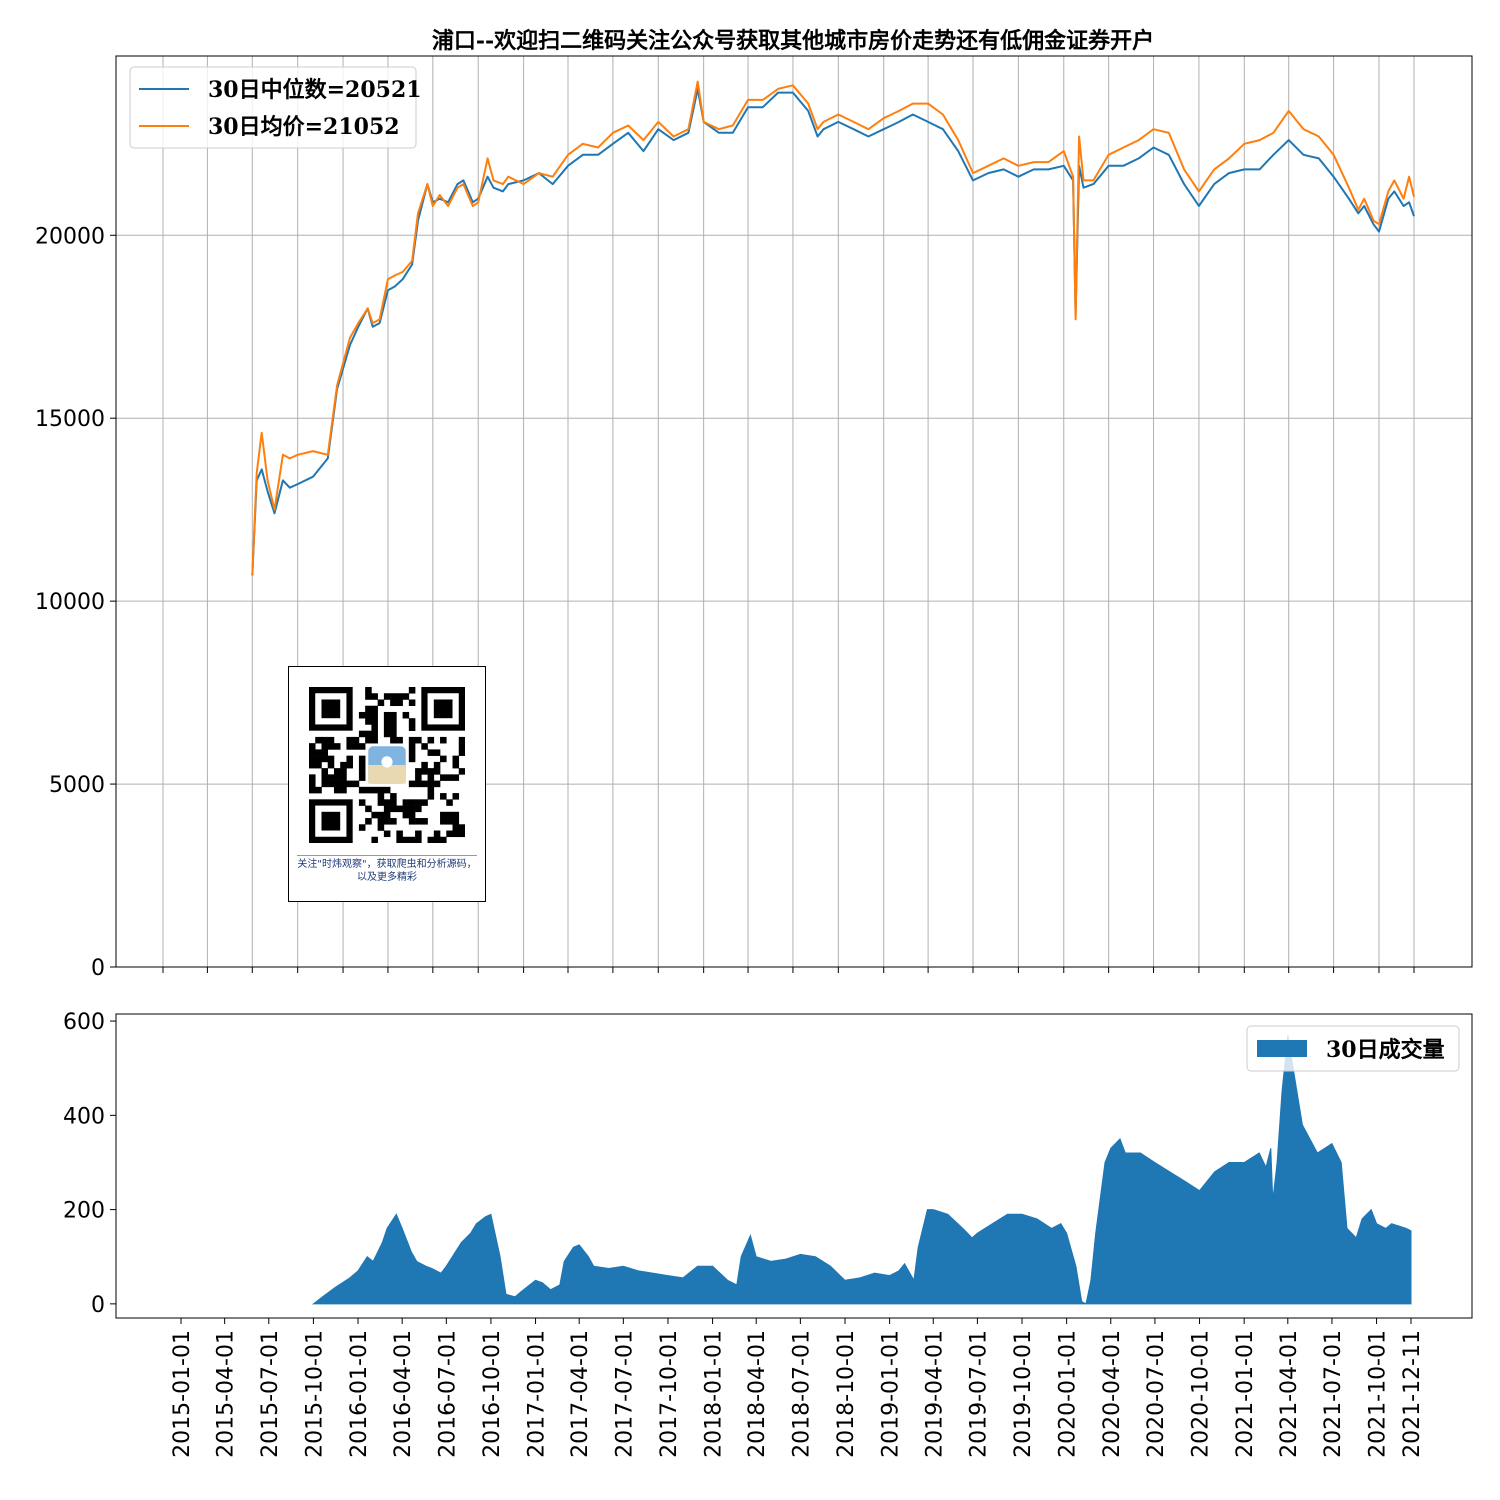 The height and width of the screenshot is (1500, 1500). I want to click on volume-x-tick-label: 2015-04-01, so click(226, 1394).